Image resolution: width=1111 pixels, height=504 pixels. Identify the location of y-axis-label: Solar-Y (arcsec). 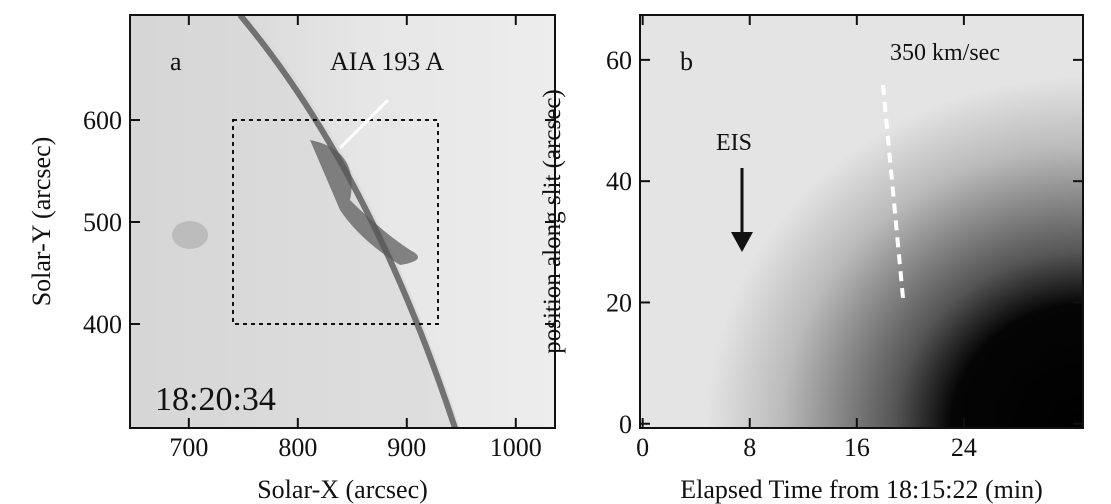
(41, 222).